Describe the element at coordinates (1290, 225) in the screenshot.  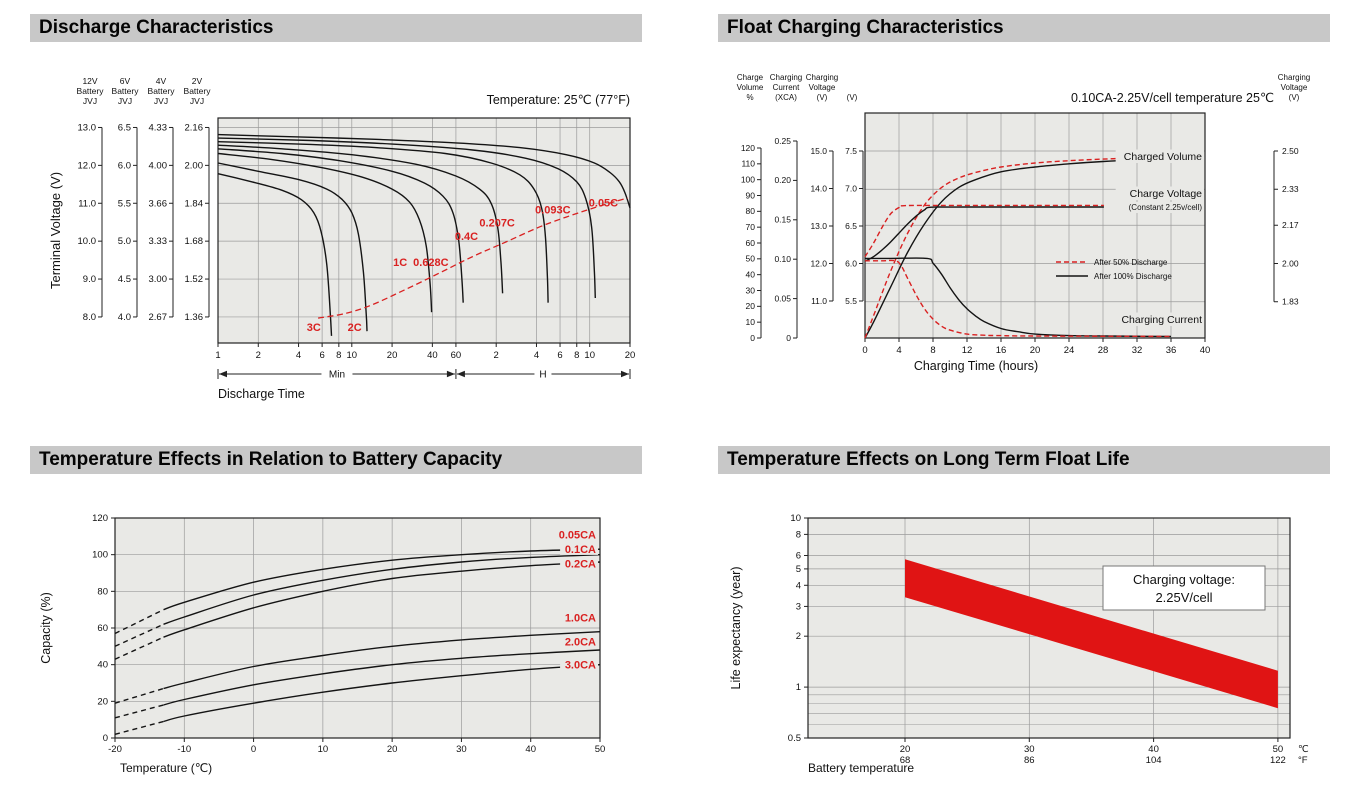
I see `right-tick-label: 2.17` at that location.